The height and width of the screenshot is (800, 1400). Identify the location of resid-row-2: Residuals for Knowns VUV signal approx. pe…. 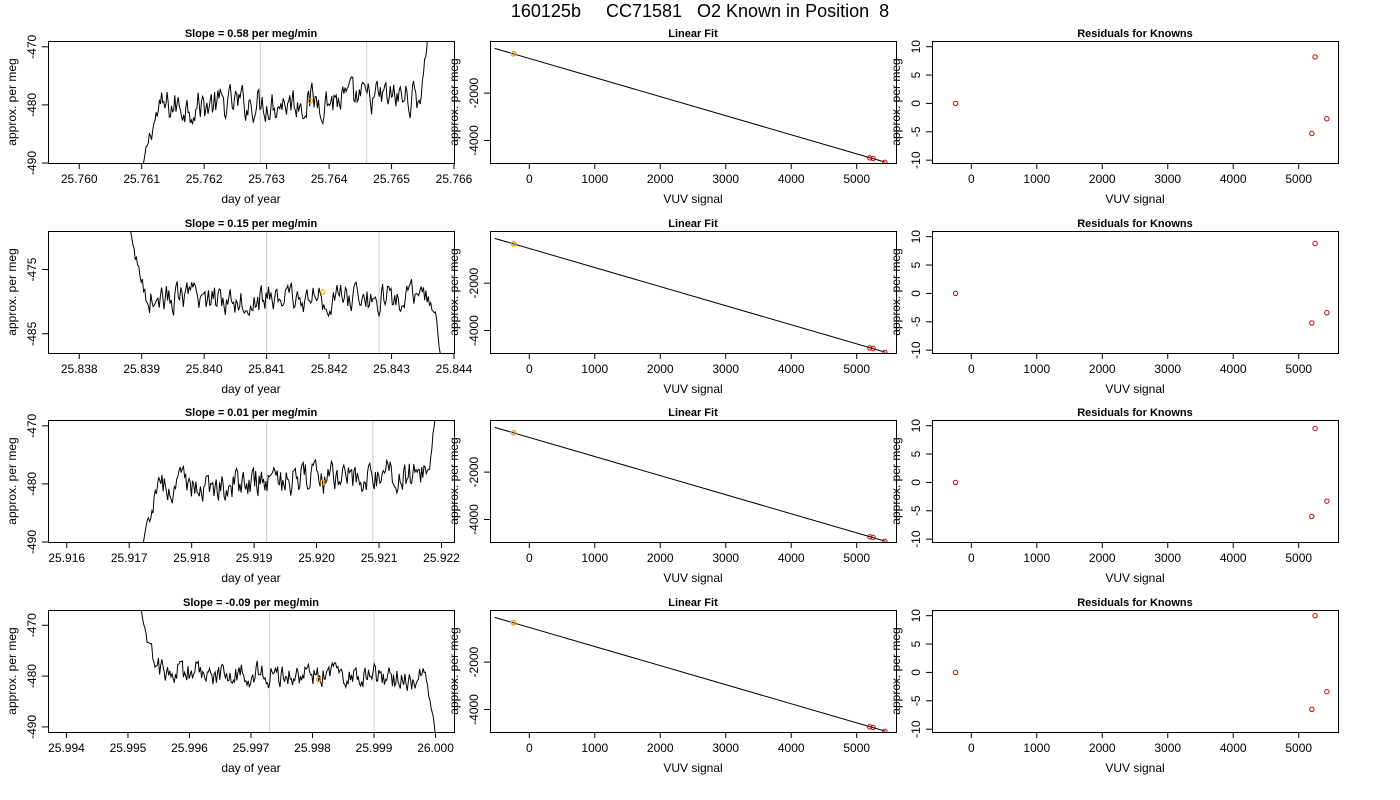
(1114, 307).